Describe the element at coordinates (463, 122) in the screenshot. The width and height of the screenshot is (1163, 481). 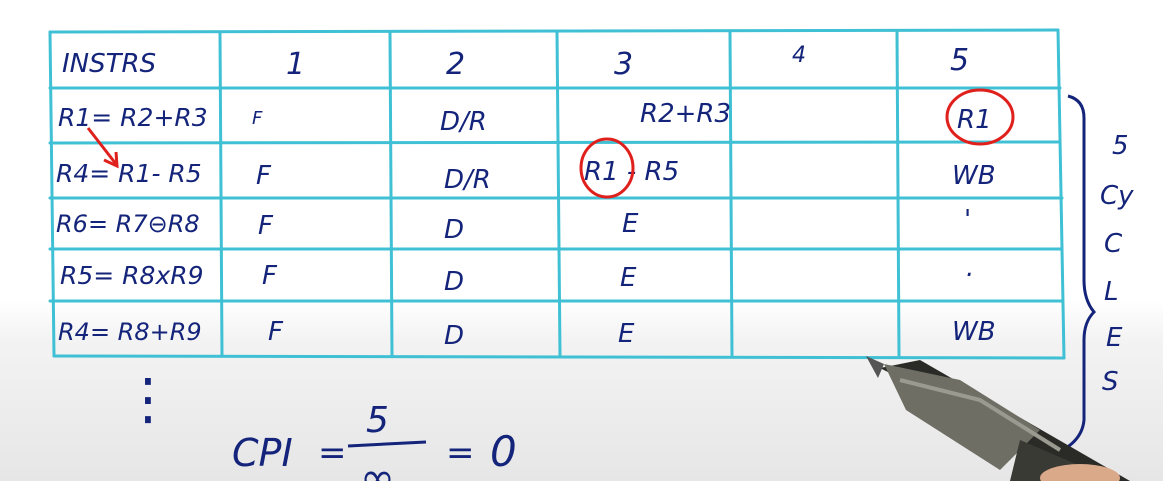
I see `table-row-1-c2: D/R` at that location.